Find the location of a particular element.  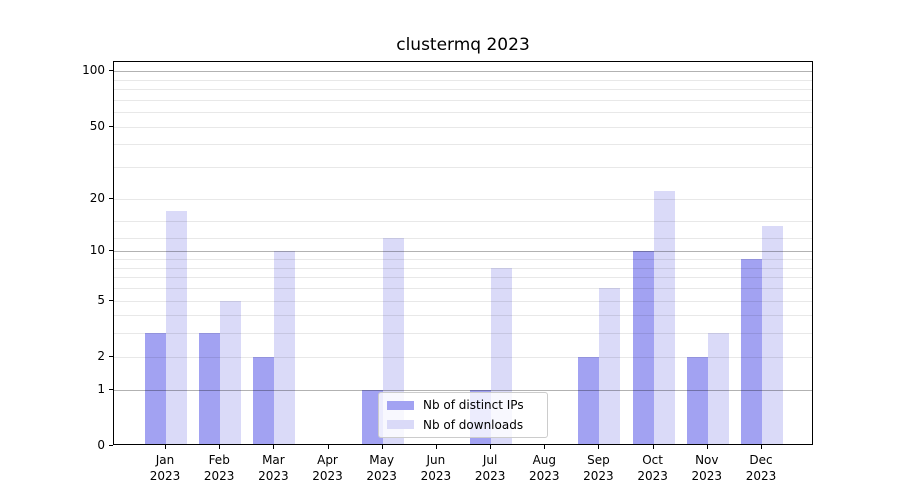

x-tick-mark-mar is located at coordinates (274, 447).